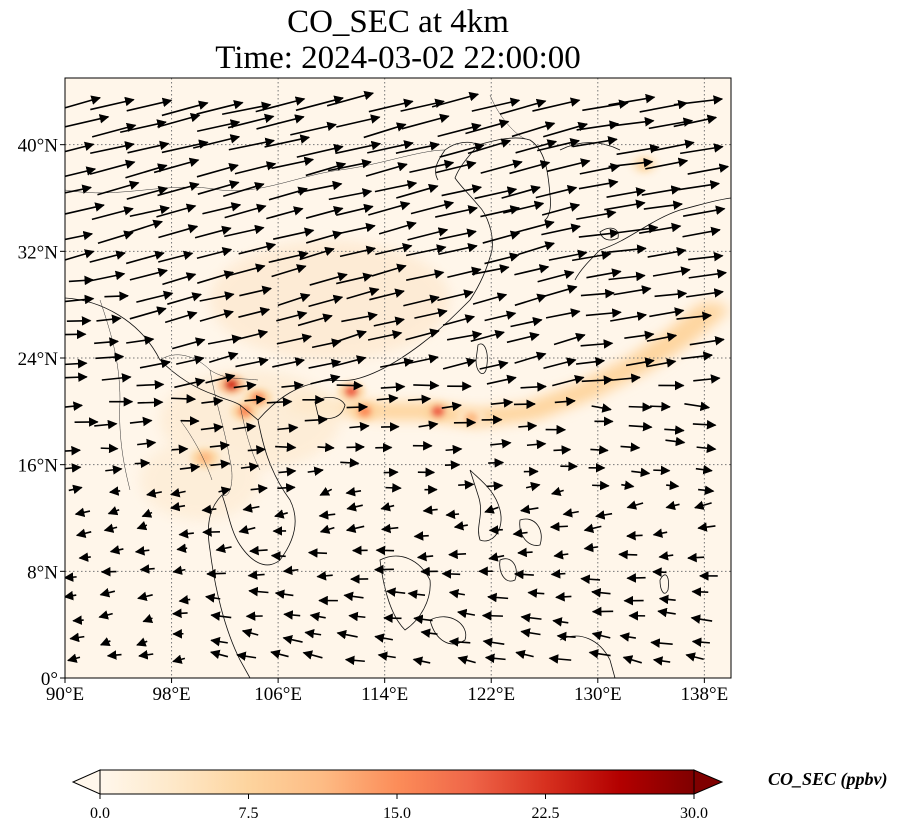  I want to click on y-tick-label: 24°N, so click(38, 359).